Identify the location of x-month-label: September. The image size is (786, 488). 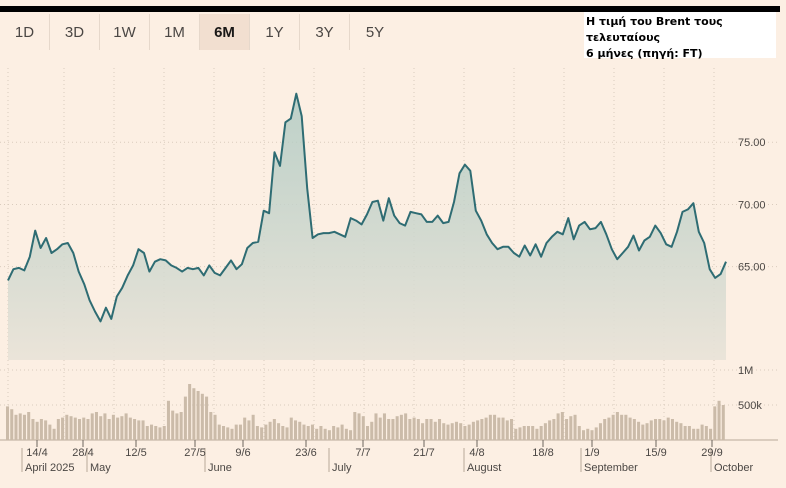
(611, 468).